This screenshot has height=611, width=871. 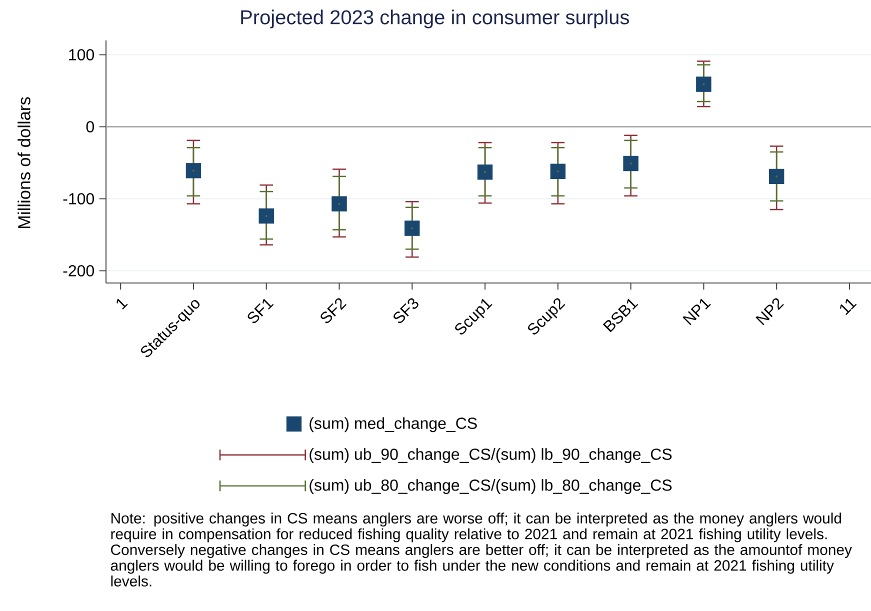 I want to click on x-tick-label: 11, so click(x=848, y=306).